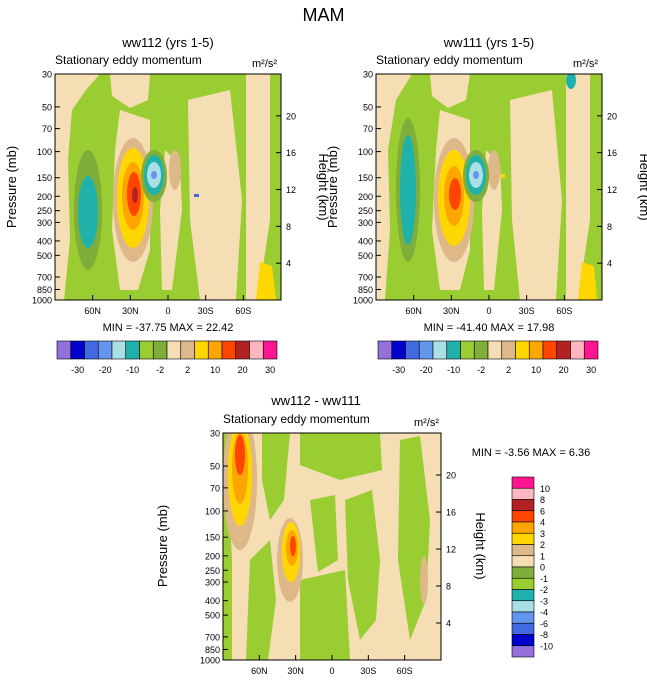 The height and width of the screenshot is (683, 647). What do you see at coordinates (92, 311) in the screenshot?
I see `latitude-tick-label: 60N` at bounding box center [92, 311].